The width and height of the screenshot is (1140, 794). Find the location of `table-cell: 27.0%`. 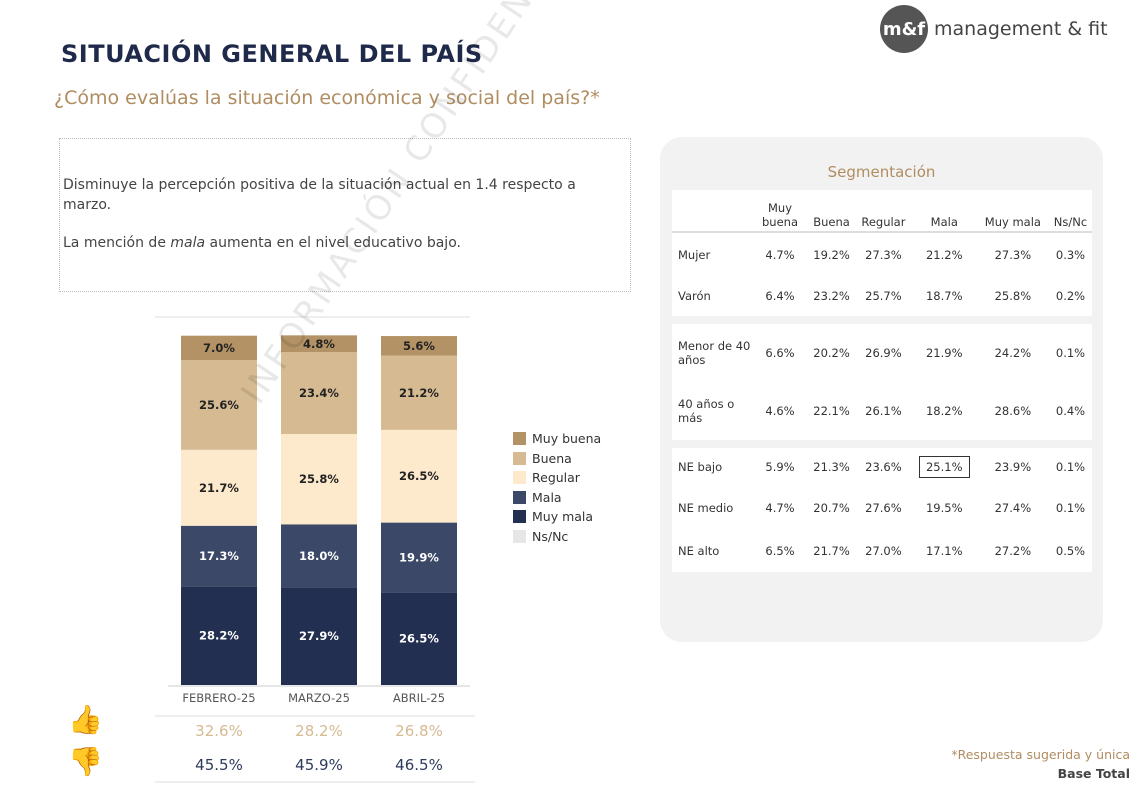

table-cell: 27.0% is located at coordinates (883, 550).